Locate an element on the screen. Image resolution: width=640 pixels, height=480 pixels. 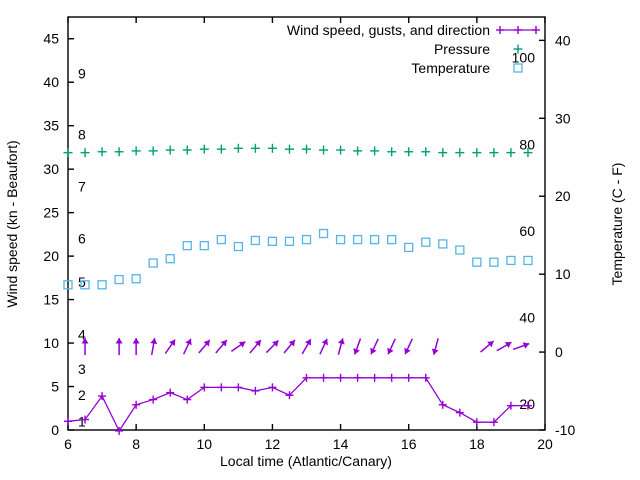
beaufort-label: 9 is located at coordinates (82, 74).